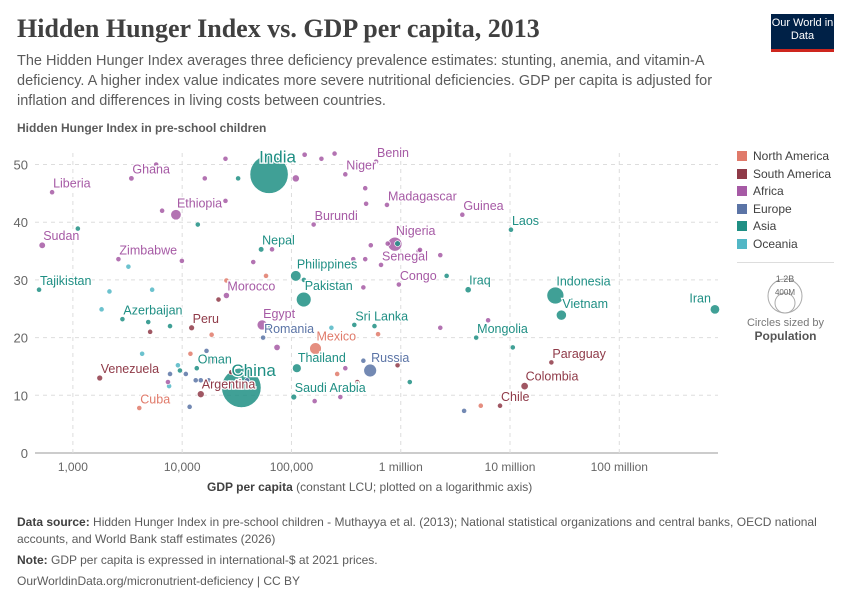 The image size is (850, 600). I want to click on legend-item-south-america: South America, so click(784, 174).